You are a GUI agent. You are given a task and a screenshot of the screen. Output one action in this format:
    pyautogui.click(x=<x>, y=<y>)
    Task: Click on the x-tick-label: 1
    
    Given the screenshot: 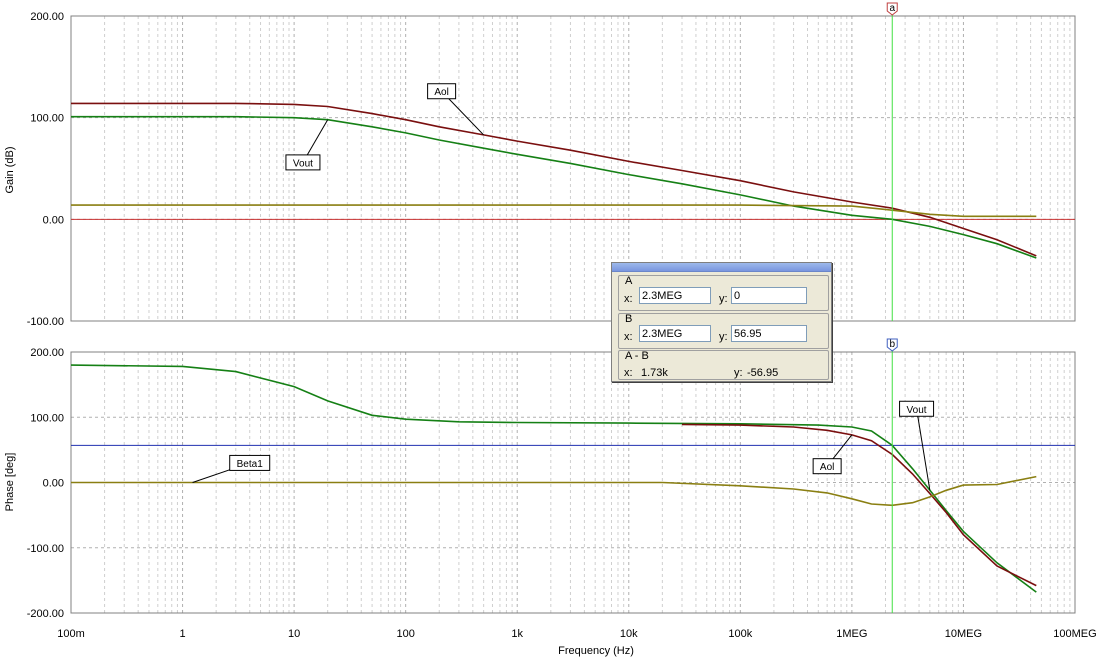 What is the action you would take?
    pyautogui.click(x=182, y=634)
    